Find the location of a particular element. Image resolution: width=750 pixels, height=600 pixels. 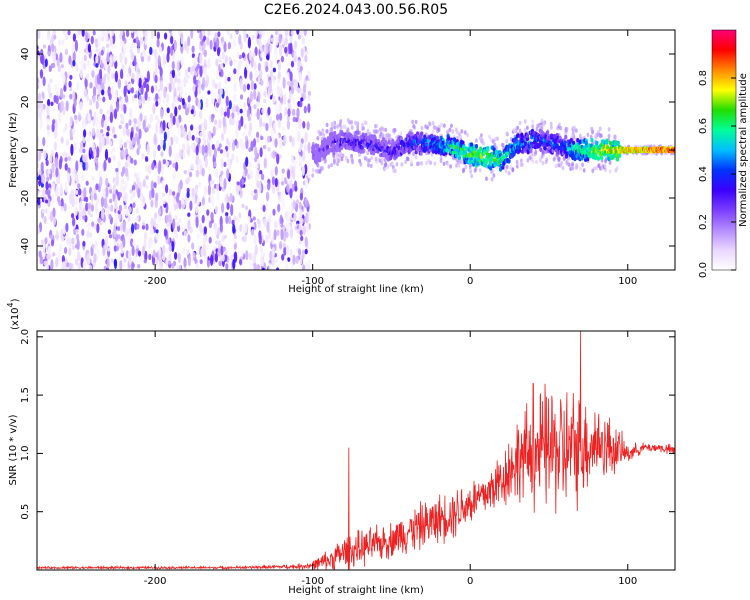

colorbar-tick-label: 0.0 is located at coordinates (703, 270).